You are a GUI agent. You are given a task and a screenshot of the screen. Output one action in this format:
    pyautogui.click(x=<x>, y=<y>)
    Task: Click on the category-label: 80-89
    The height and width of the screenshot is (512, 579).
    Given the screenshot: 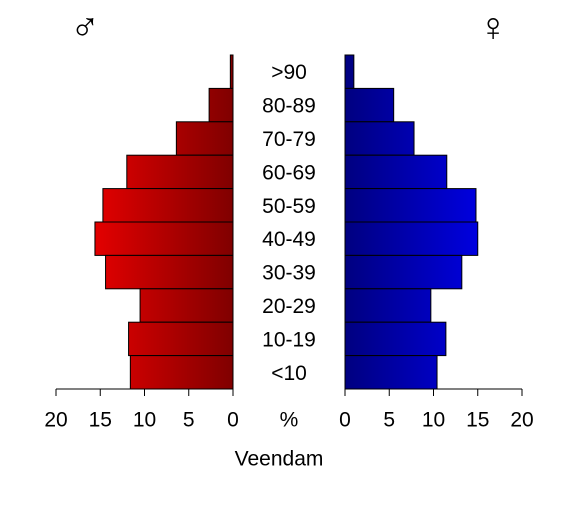 What is the action you would take?
    pyautogui.click(x=289, y=106)
    